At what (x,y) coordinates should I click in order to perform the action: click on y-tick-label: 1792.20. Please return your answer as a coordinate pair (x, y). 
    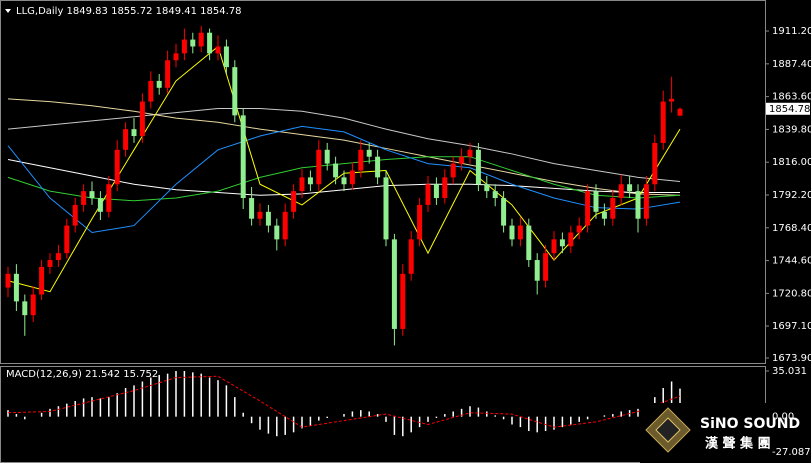
    Looking at the image, I should click on (791, 195).